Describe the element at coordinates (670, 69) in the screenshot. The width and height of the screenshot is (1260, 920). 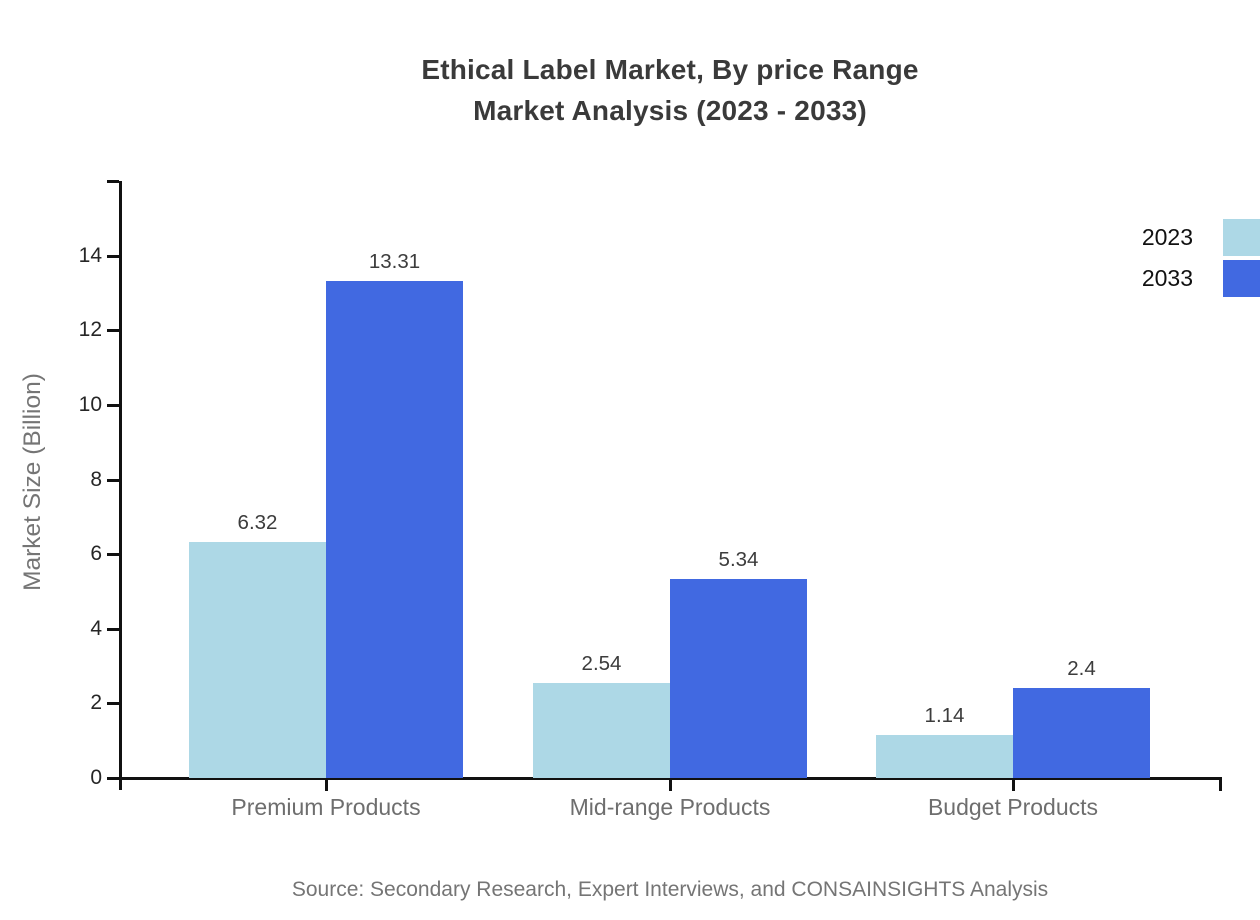
I see `chart-title-line-1: Ethical Label Market, By price Range` at that location.